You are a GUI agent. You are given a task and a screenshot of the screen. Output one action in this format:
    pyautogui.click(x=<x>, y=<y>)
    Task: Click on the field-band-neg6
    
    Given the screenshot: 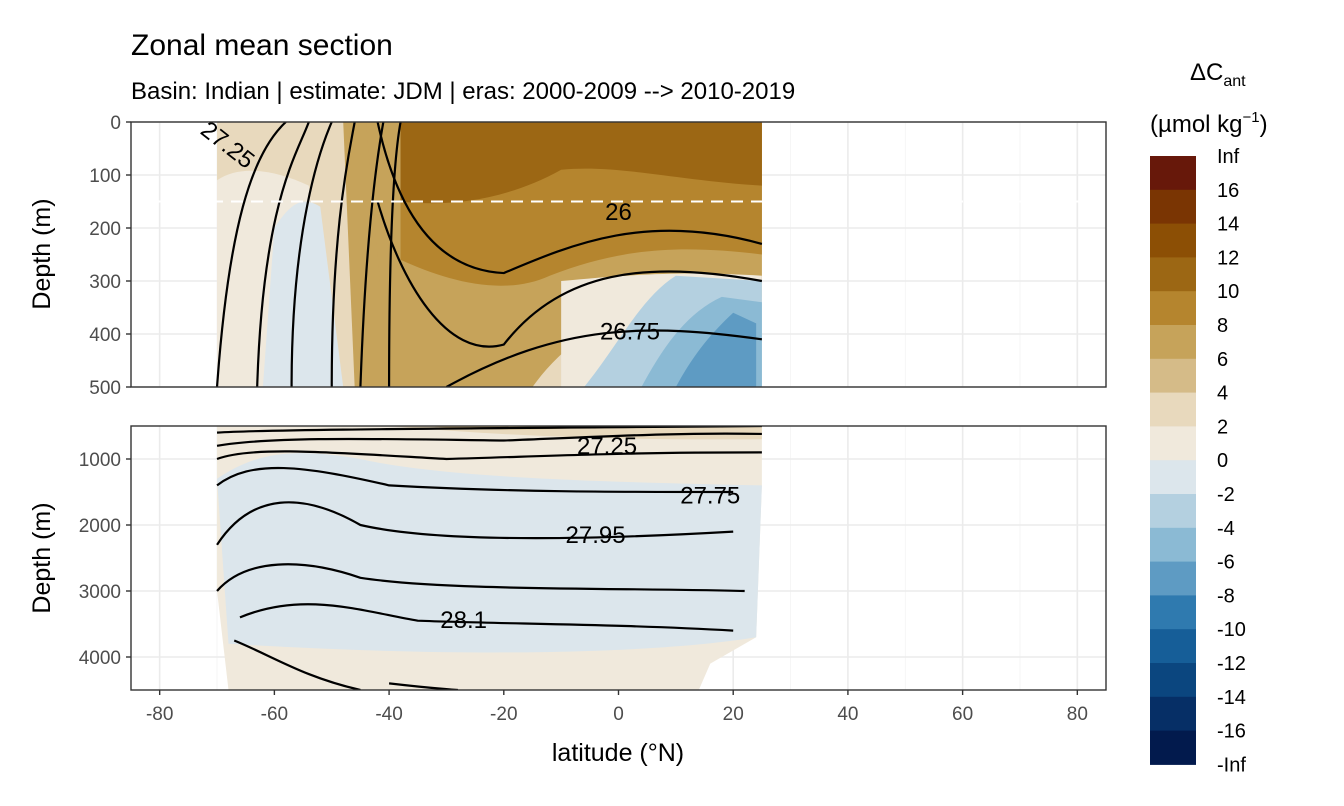 What is the action you would take?
    pyautogui.click(x=716, y=349)
    